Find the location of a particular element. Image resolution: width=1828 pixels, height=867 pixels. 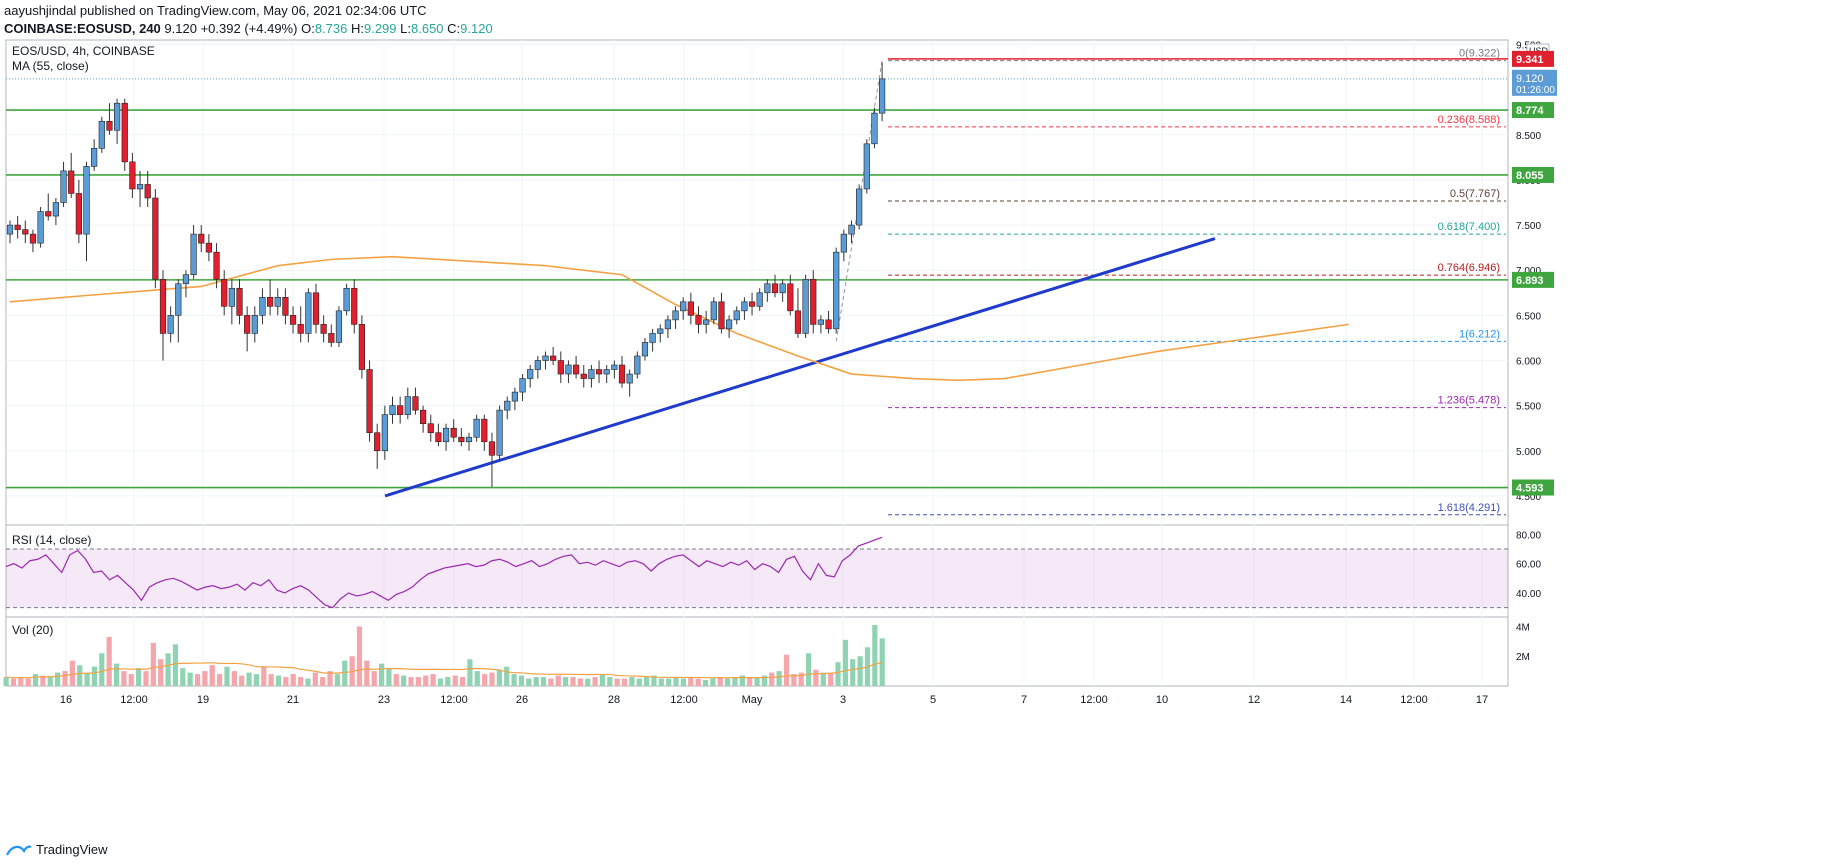

x-tick-label: 5 is located at coordinates (933, 700).